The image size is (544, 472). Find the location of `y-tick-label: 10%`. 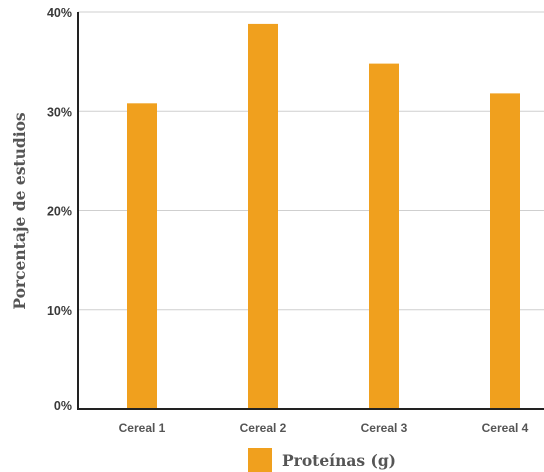

y-tick-label: 10% is located at coordinates (59, 311).